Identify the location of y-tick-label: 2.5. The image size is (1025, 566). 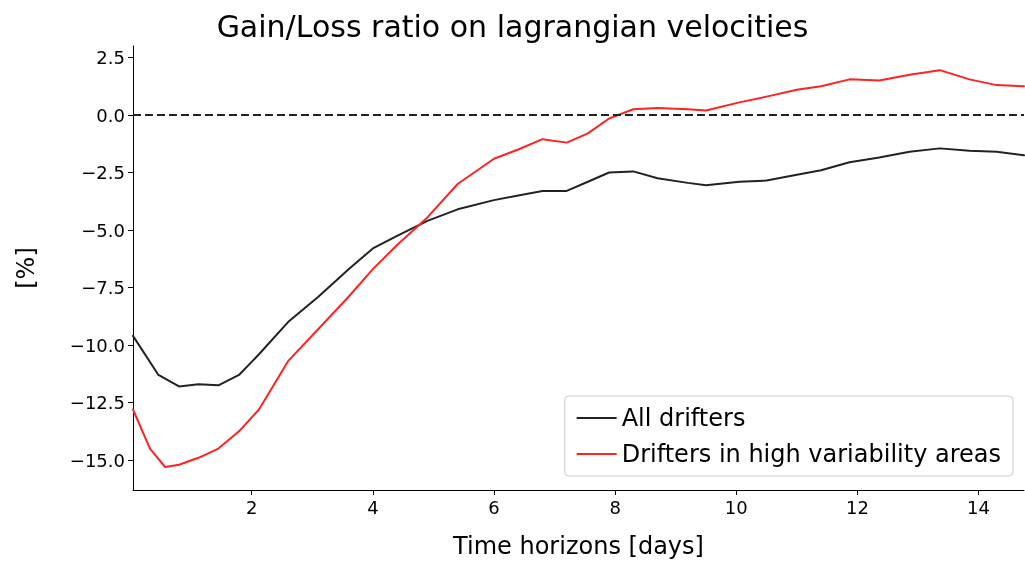
(110, 57).